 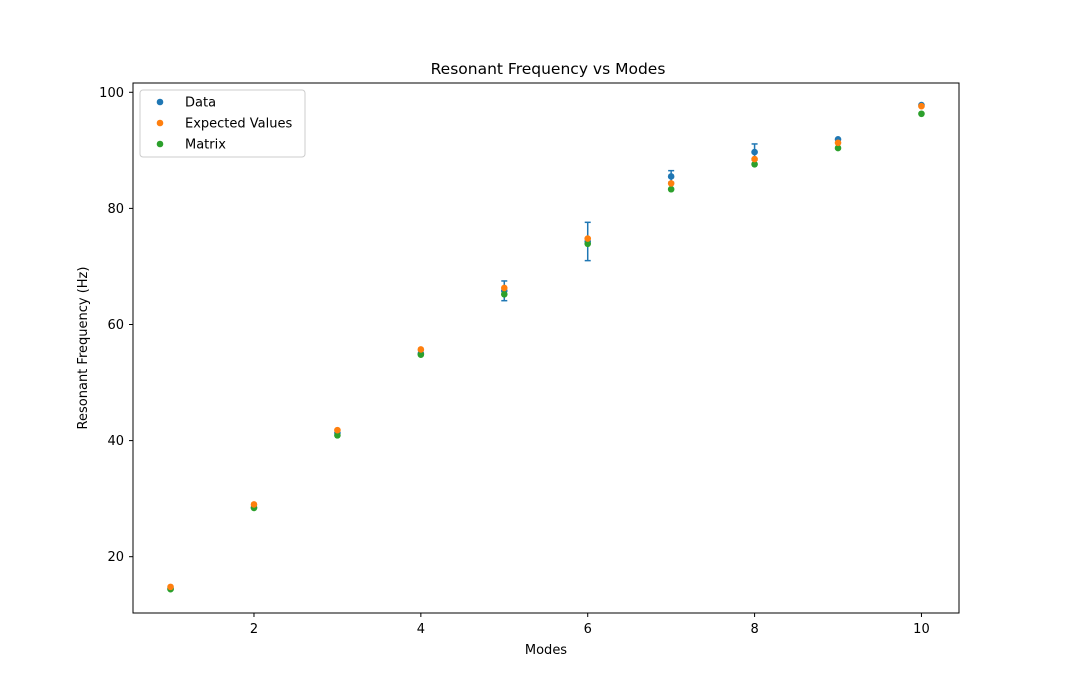 I want to click on x-tick-label: 4, so click(x=421, y=629).